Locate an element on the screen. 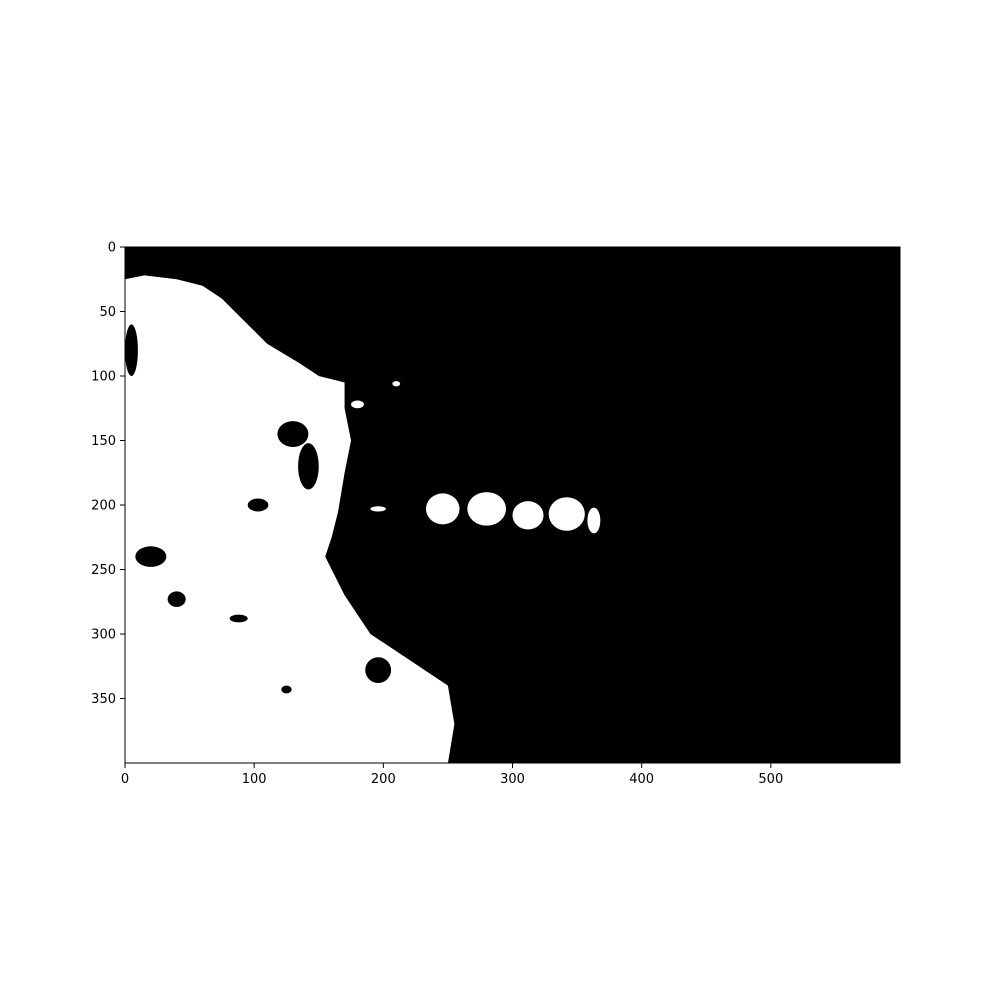  x-tick-label: 400 is located at coordinates (641, 779).